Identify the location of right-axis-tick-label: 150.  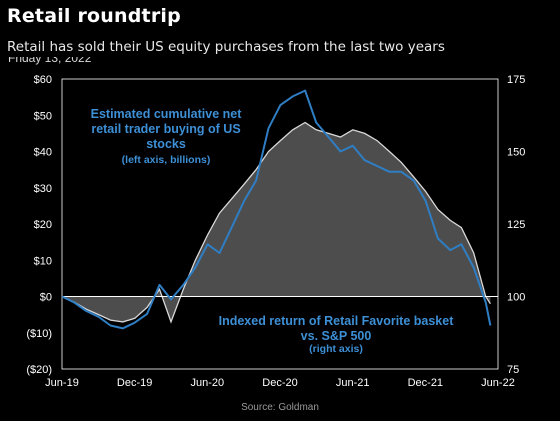
(516, 153).